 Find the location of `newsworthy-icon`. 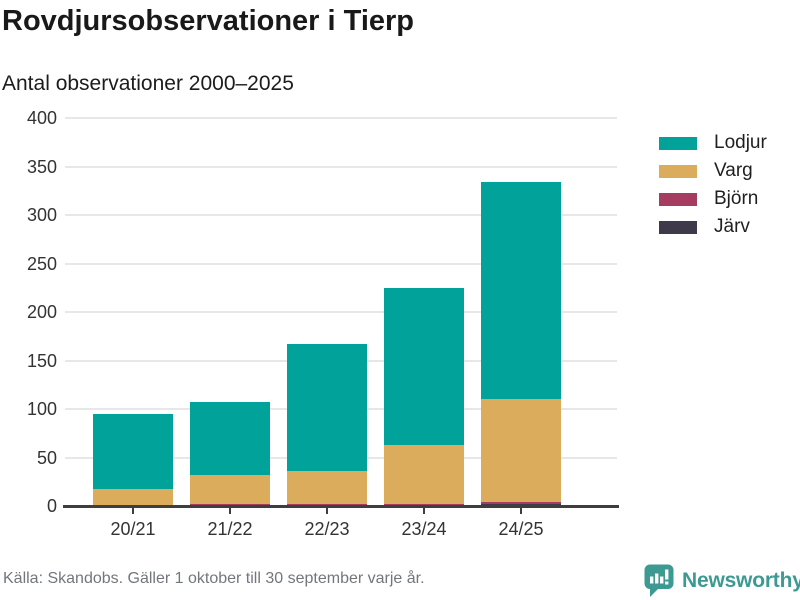

newsworthy-icon is located at coordinates (659, 580).